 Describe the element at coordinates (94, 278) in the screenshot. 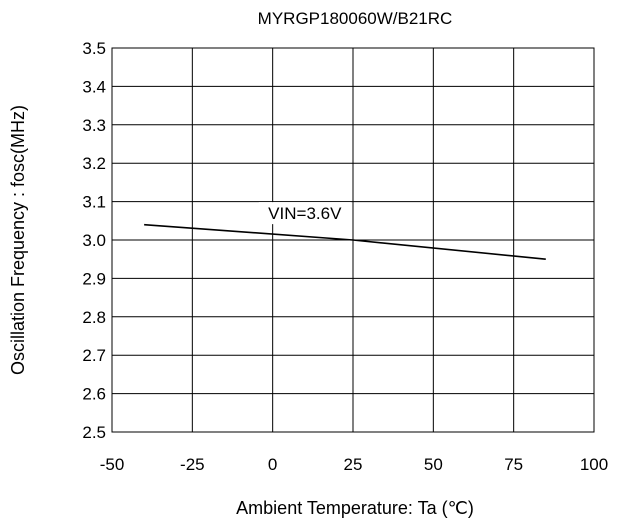

I see `y-tick-label: 2.9` at that location.